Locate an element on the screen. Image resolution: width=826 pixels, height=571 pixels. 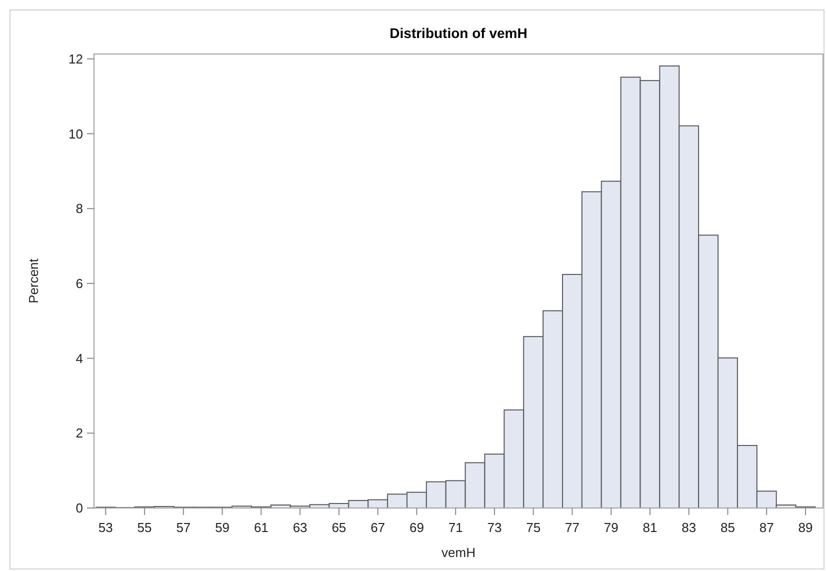
x-tick-label: 89 is located at coordinates (805, 527).